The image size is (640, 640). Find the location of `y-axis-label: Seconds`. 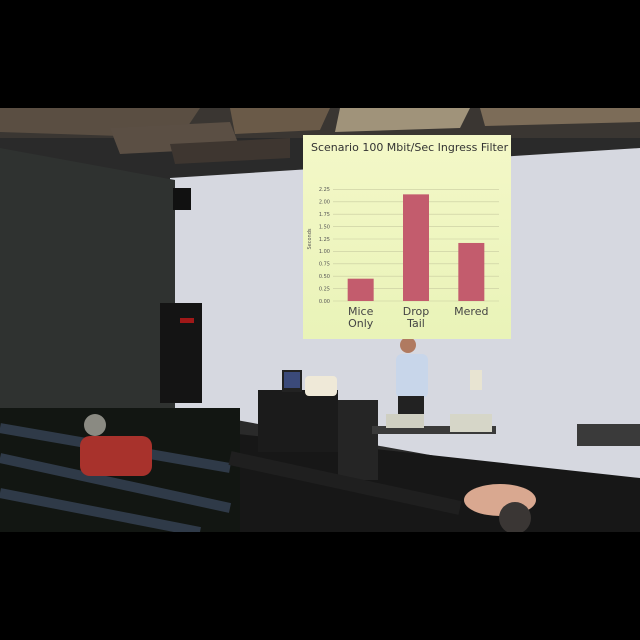

y-axis-label: Seconds is located at coordinates (310, 238).